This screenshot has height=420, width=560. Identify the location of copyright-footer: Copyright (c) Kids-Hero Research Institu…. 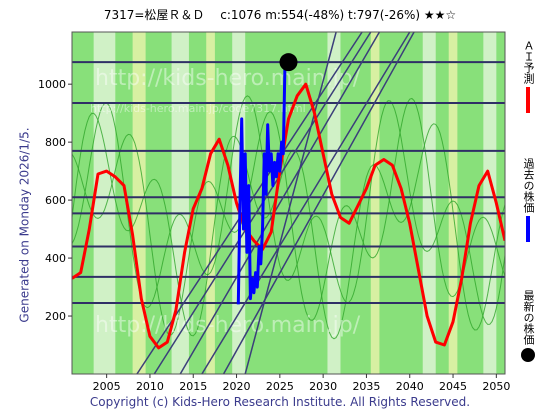
(280, 402).